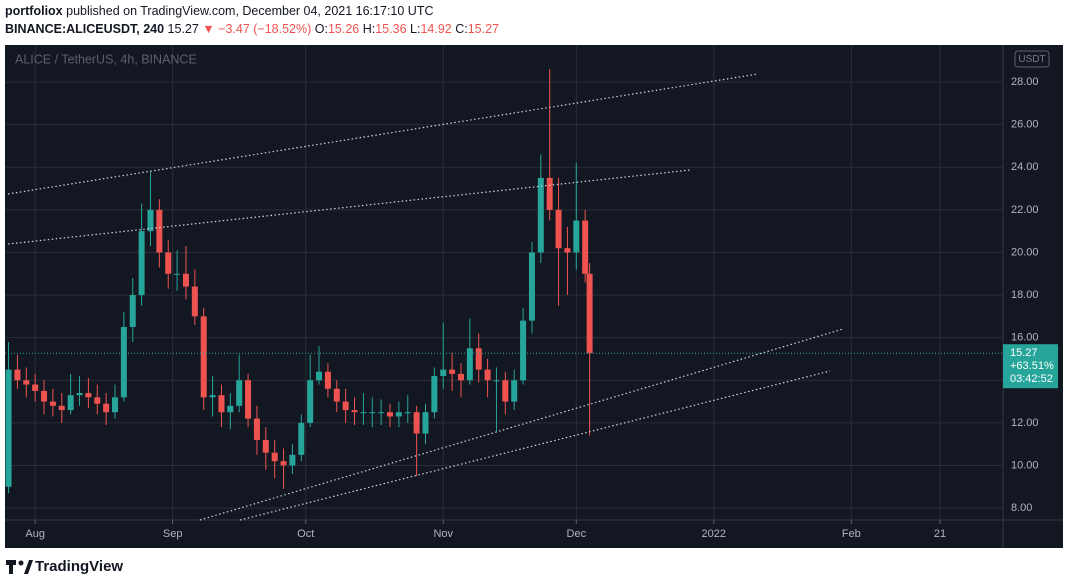  What do you see at coordinates (443, 534) in the screenshot?
I see `x-tick-label: Nov` at bounding box center [443, 534].